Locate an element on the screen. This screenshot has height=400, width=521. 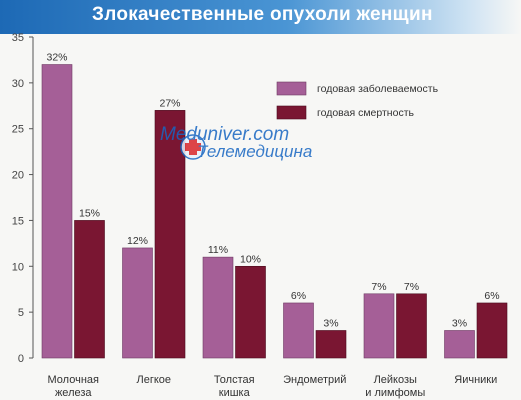
y-tick-label: 5 is located at coordinates (21, 313).